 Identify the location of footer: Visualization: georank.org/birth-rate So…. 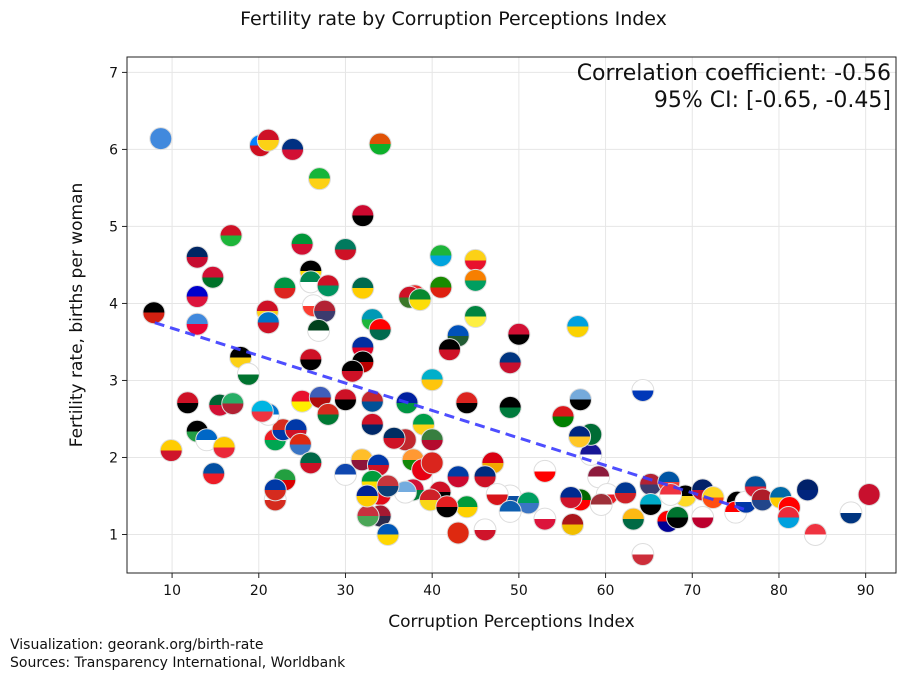
(177, 654).